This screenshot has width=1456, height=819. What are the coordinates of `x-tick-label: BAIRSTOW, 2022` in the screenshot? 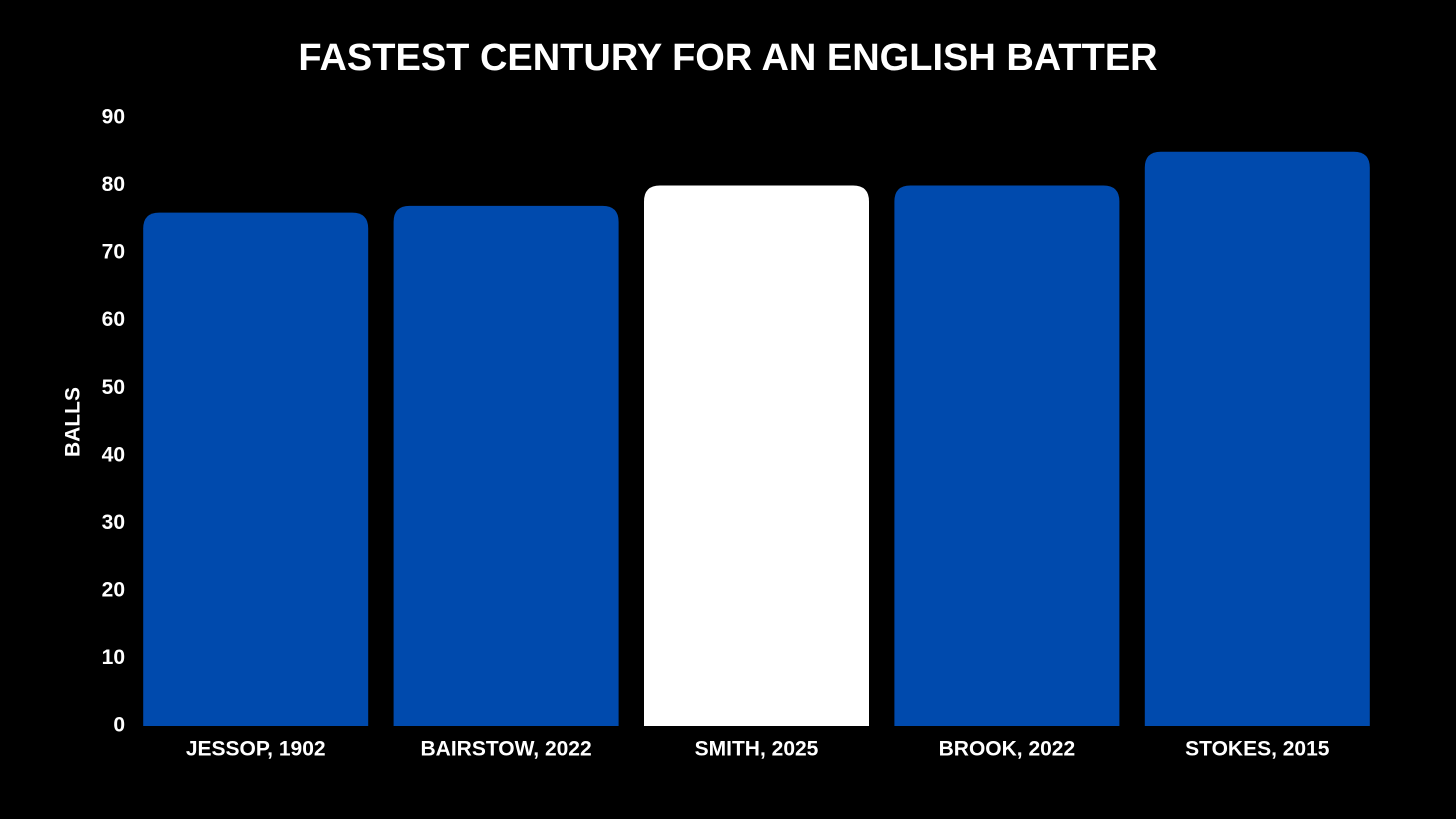 It's located at (506, 749).